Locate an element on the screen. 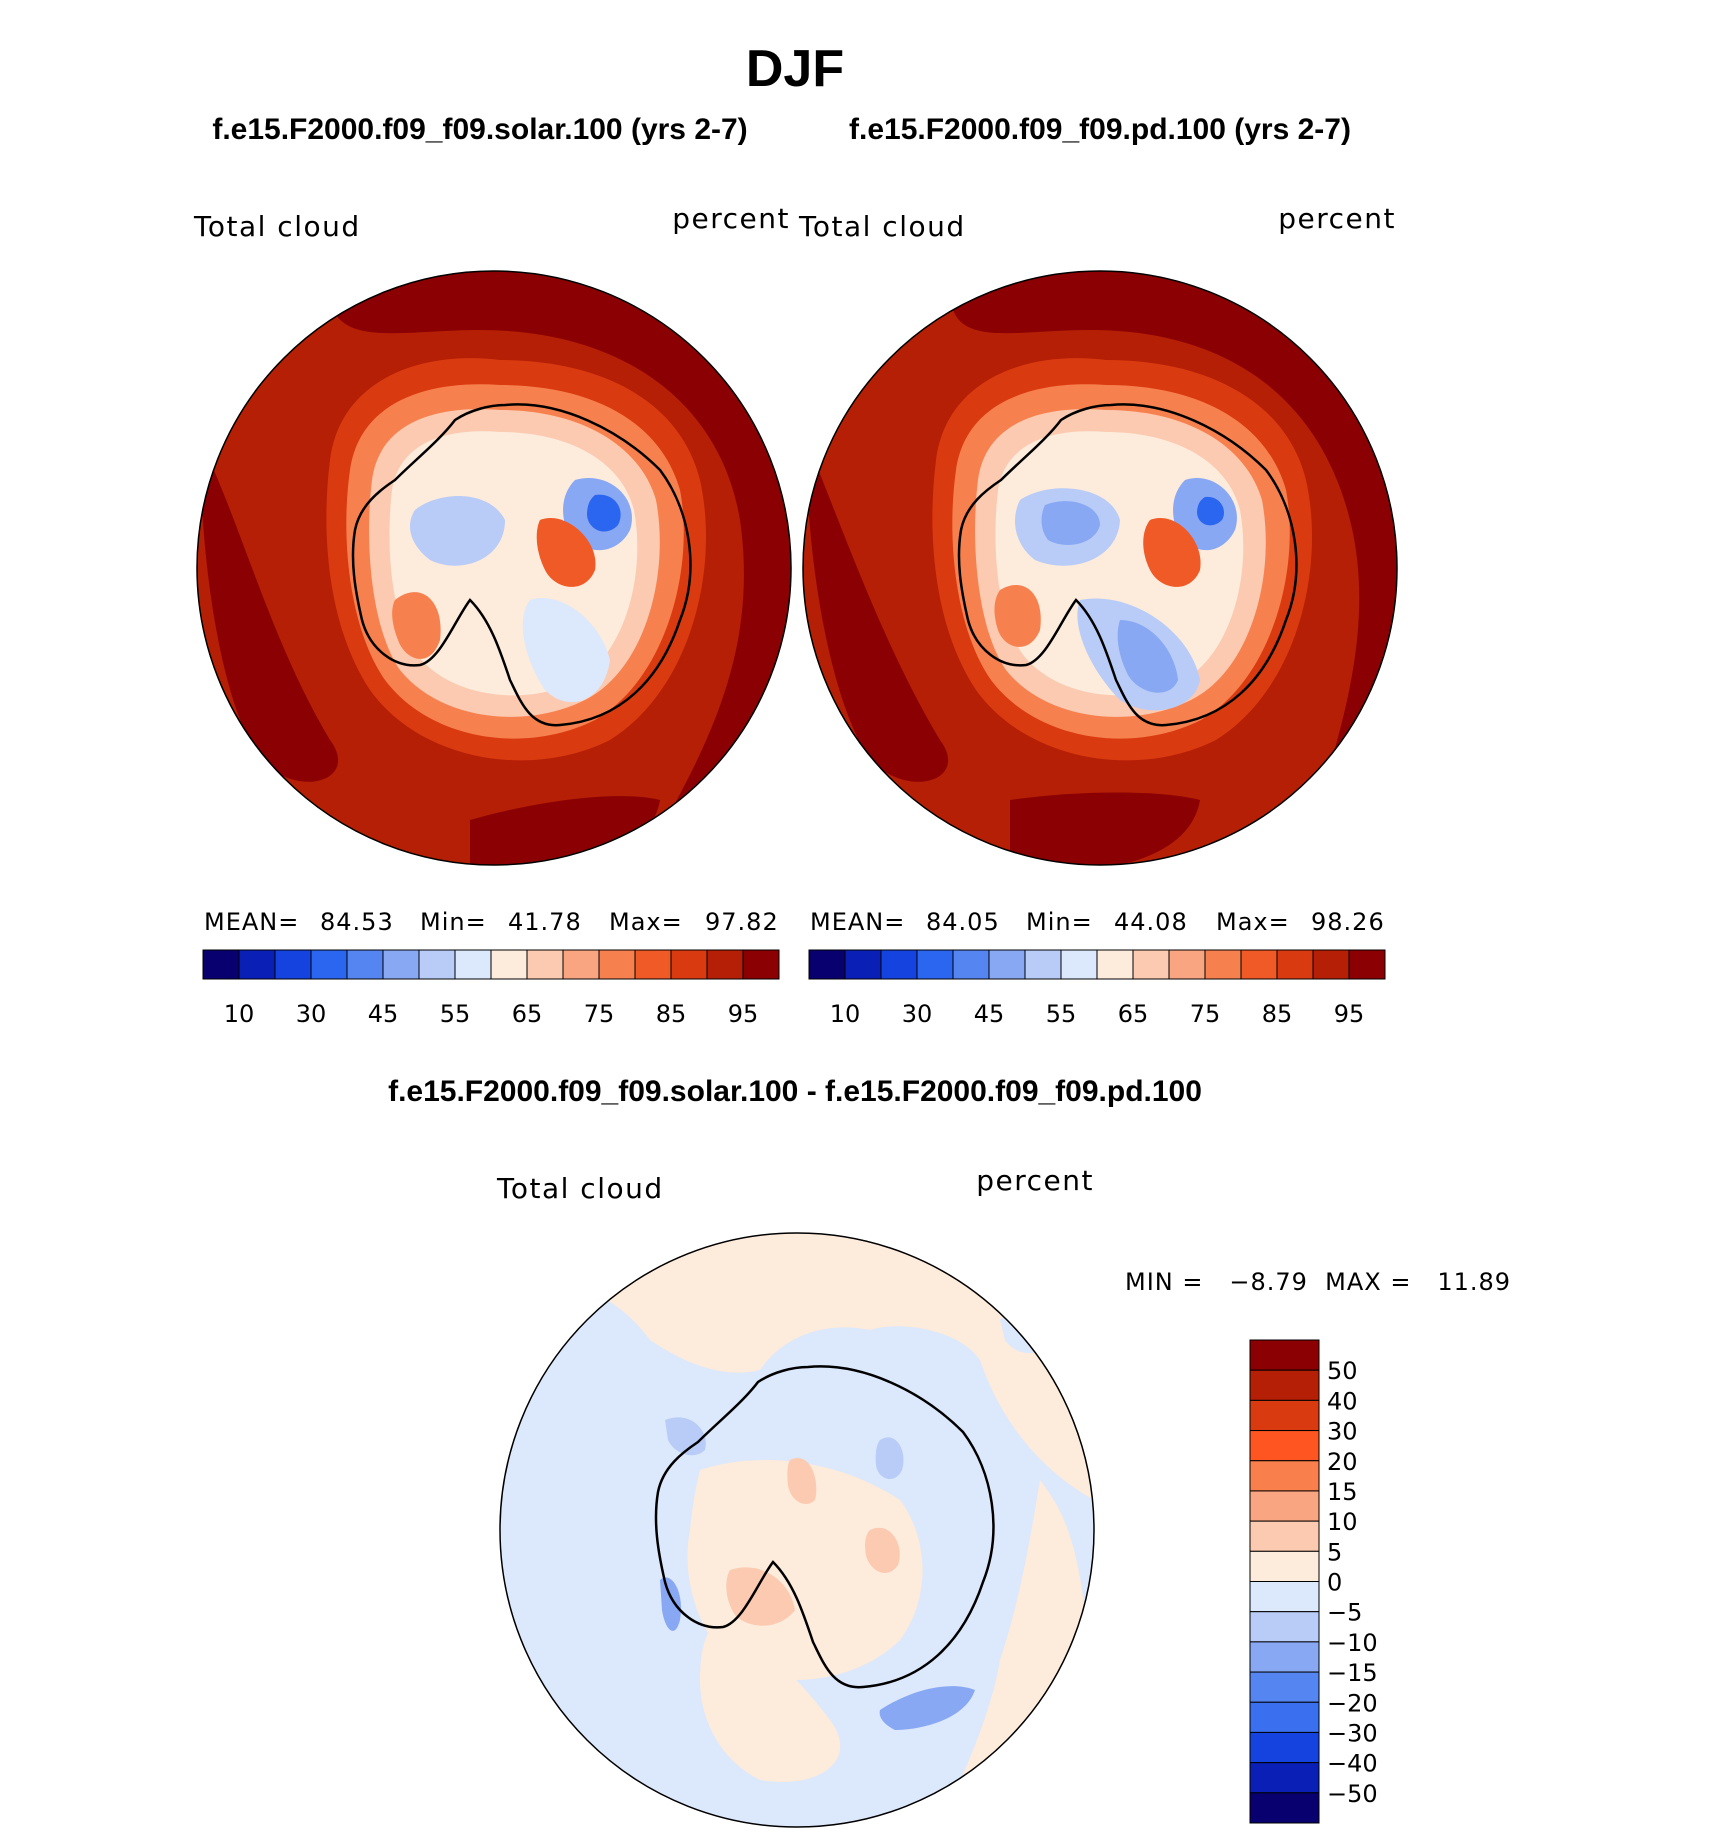 The image size is (1710, 1839). right-case-title: f.e15.F2000.f09_f09.pd.100 (yrs 2-7) is located at coordinates (1100, 129).